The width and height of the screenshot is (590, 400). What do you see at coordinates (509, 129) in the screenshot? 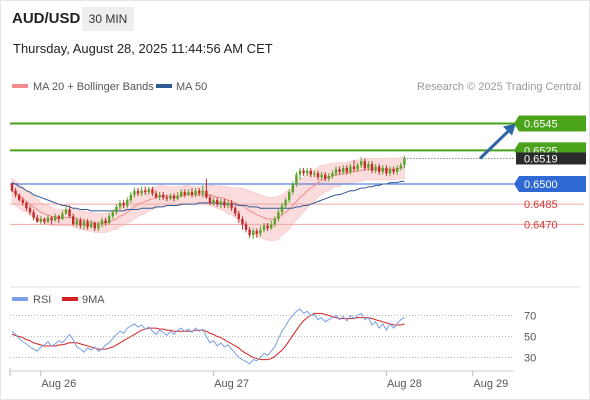
I see `projection-head` at bounding box center [509, 129].